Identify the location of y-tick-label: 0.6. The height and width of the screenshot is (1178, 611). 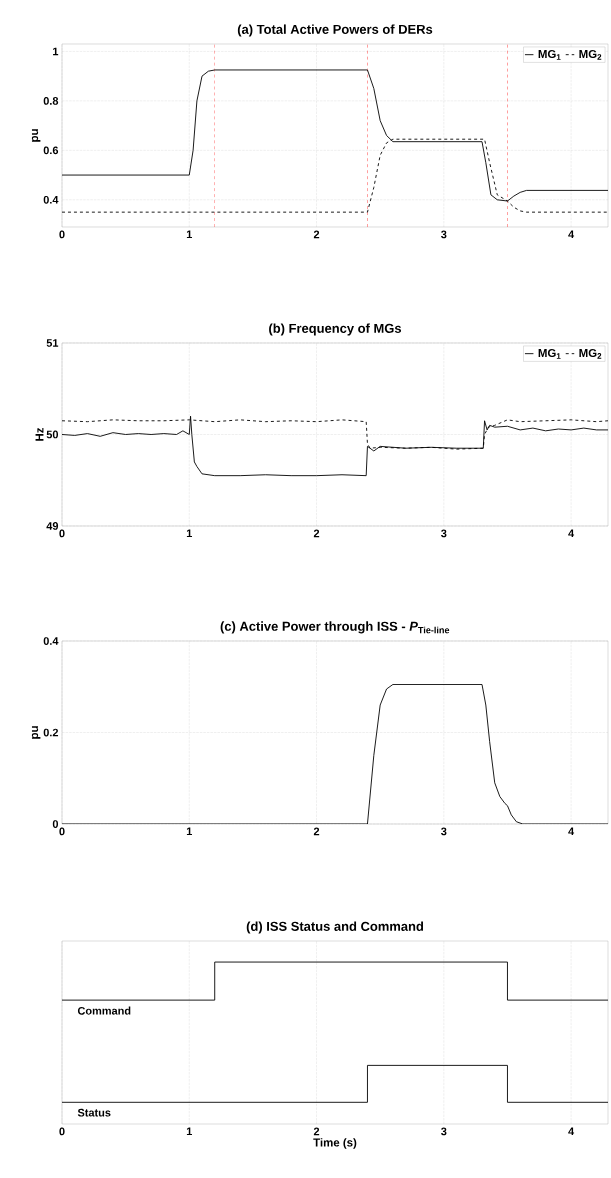
(51, 150).